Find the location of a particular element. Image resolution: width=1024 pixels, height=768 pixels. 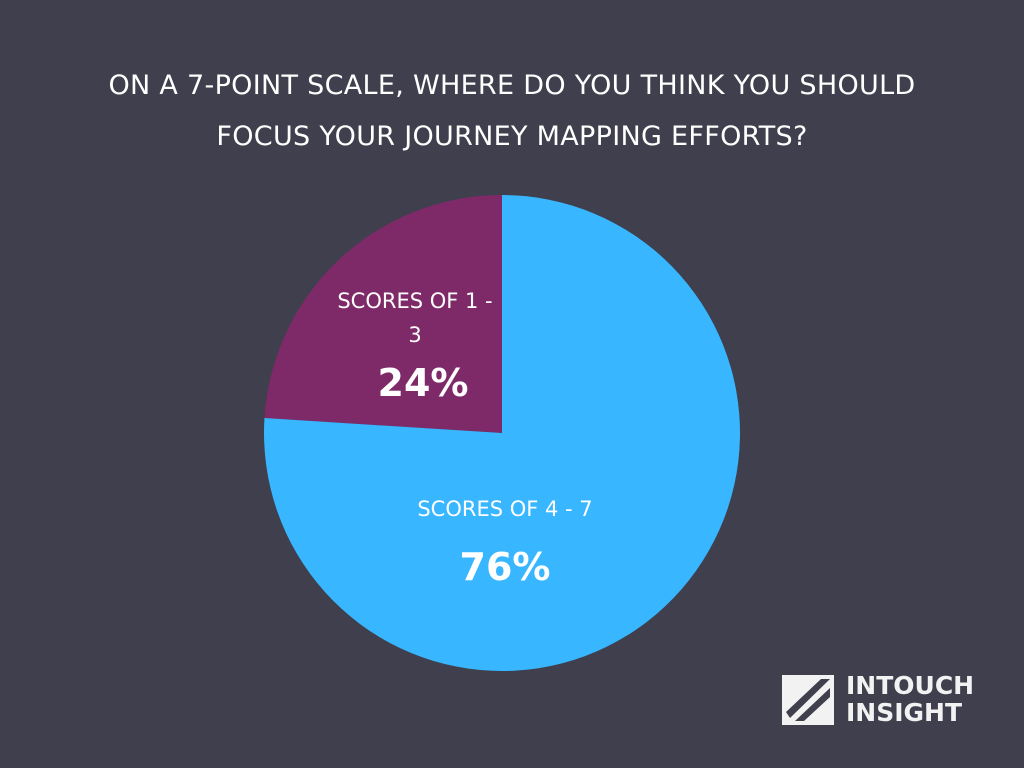

slice-label: SCORES OF 4 - 7 is located at coordinates (505, 509).